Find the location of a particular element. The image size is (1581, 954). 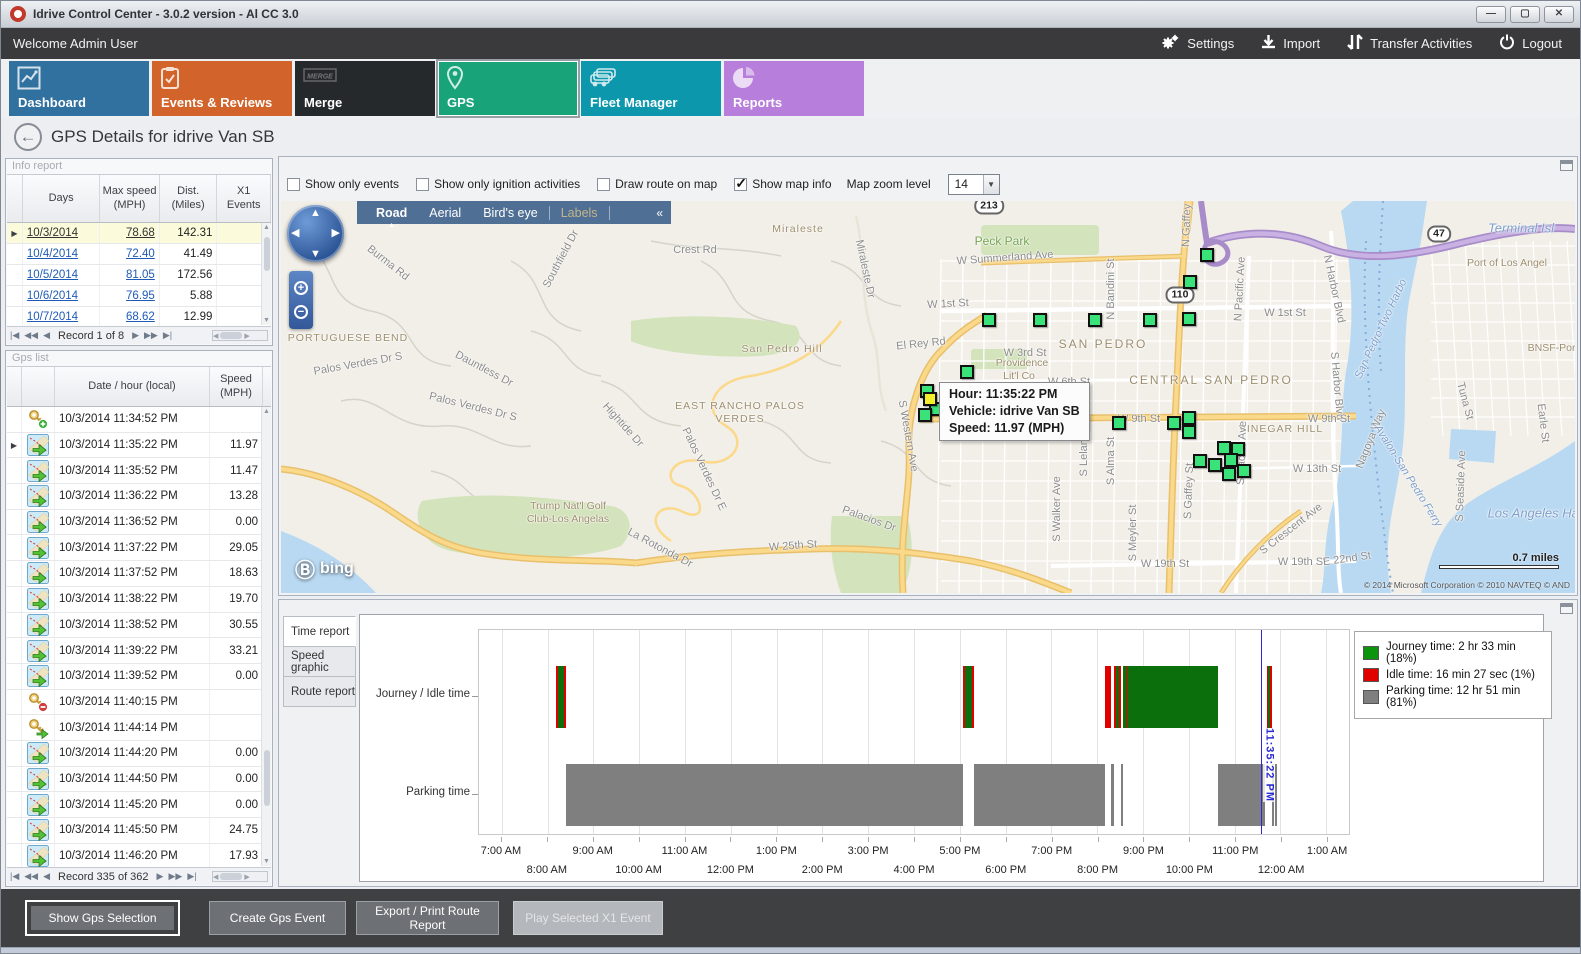

days-link: 10/7/2014 is located at coordinates (52, 317).